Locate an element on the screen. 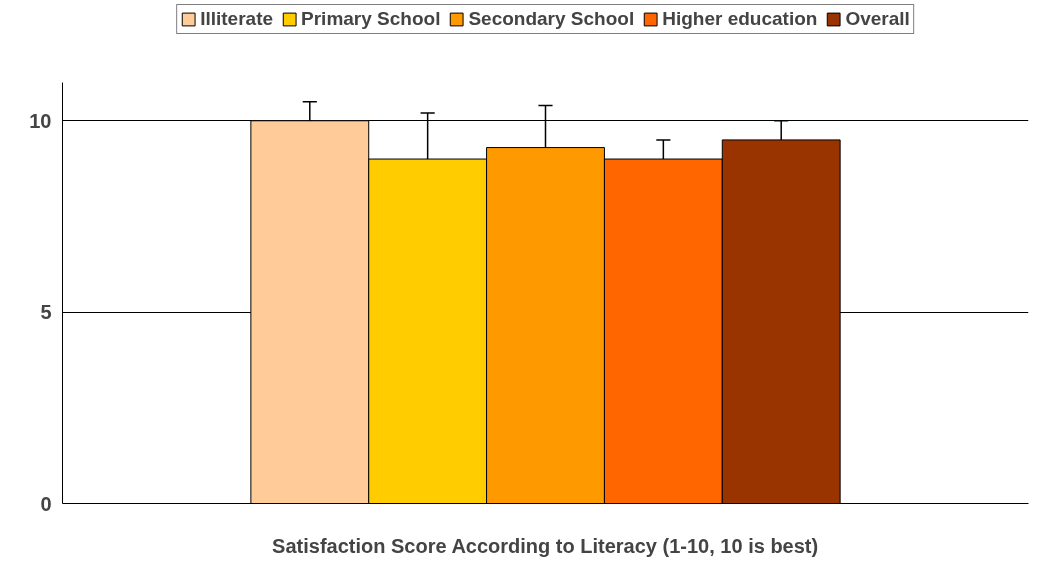 Image resolution: width=1038 pixels, height=563 pixels. legend-label: Overall is located at coordinates (877, 19).